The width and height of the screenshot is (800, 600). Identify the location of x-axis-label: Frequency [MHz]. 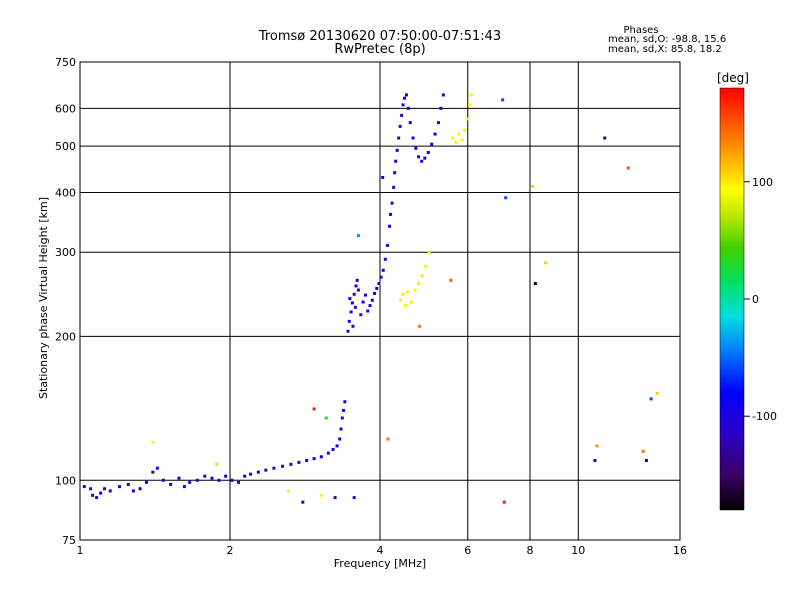
(380, 563).